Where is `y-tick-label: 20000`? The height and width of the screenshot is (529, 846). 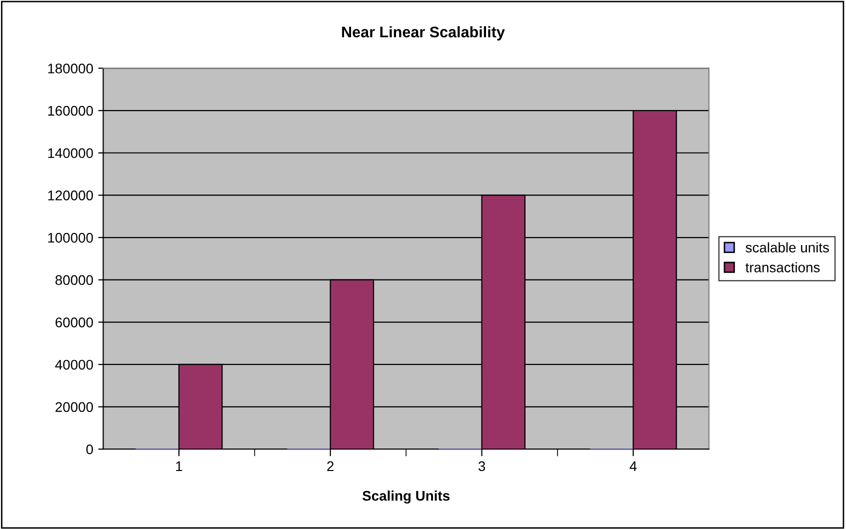 y-tick-label: 20000 is located at coordinates (74, 407).